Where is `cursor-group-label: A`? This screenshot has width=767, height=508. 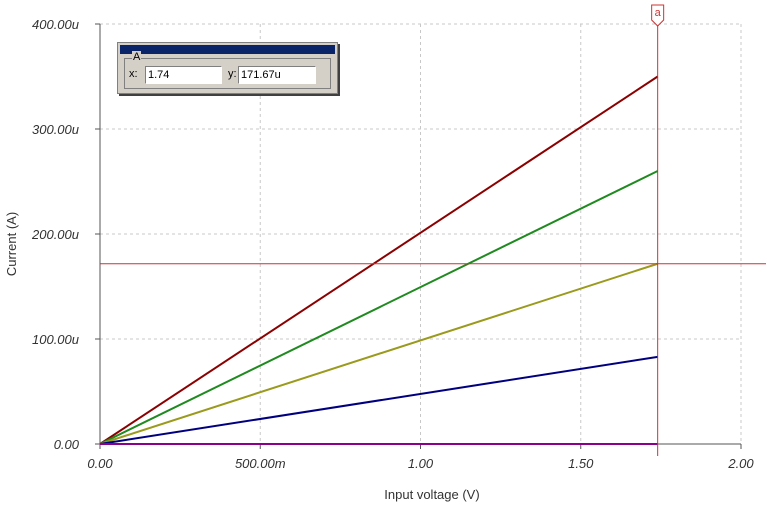
cursor-group-label: A is located at coordinates (137, 57).